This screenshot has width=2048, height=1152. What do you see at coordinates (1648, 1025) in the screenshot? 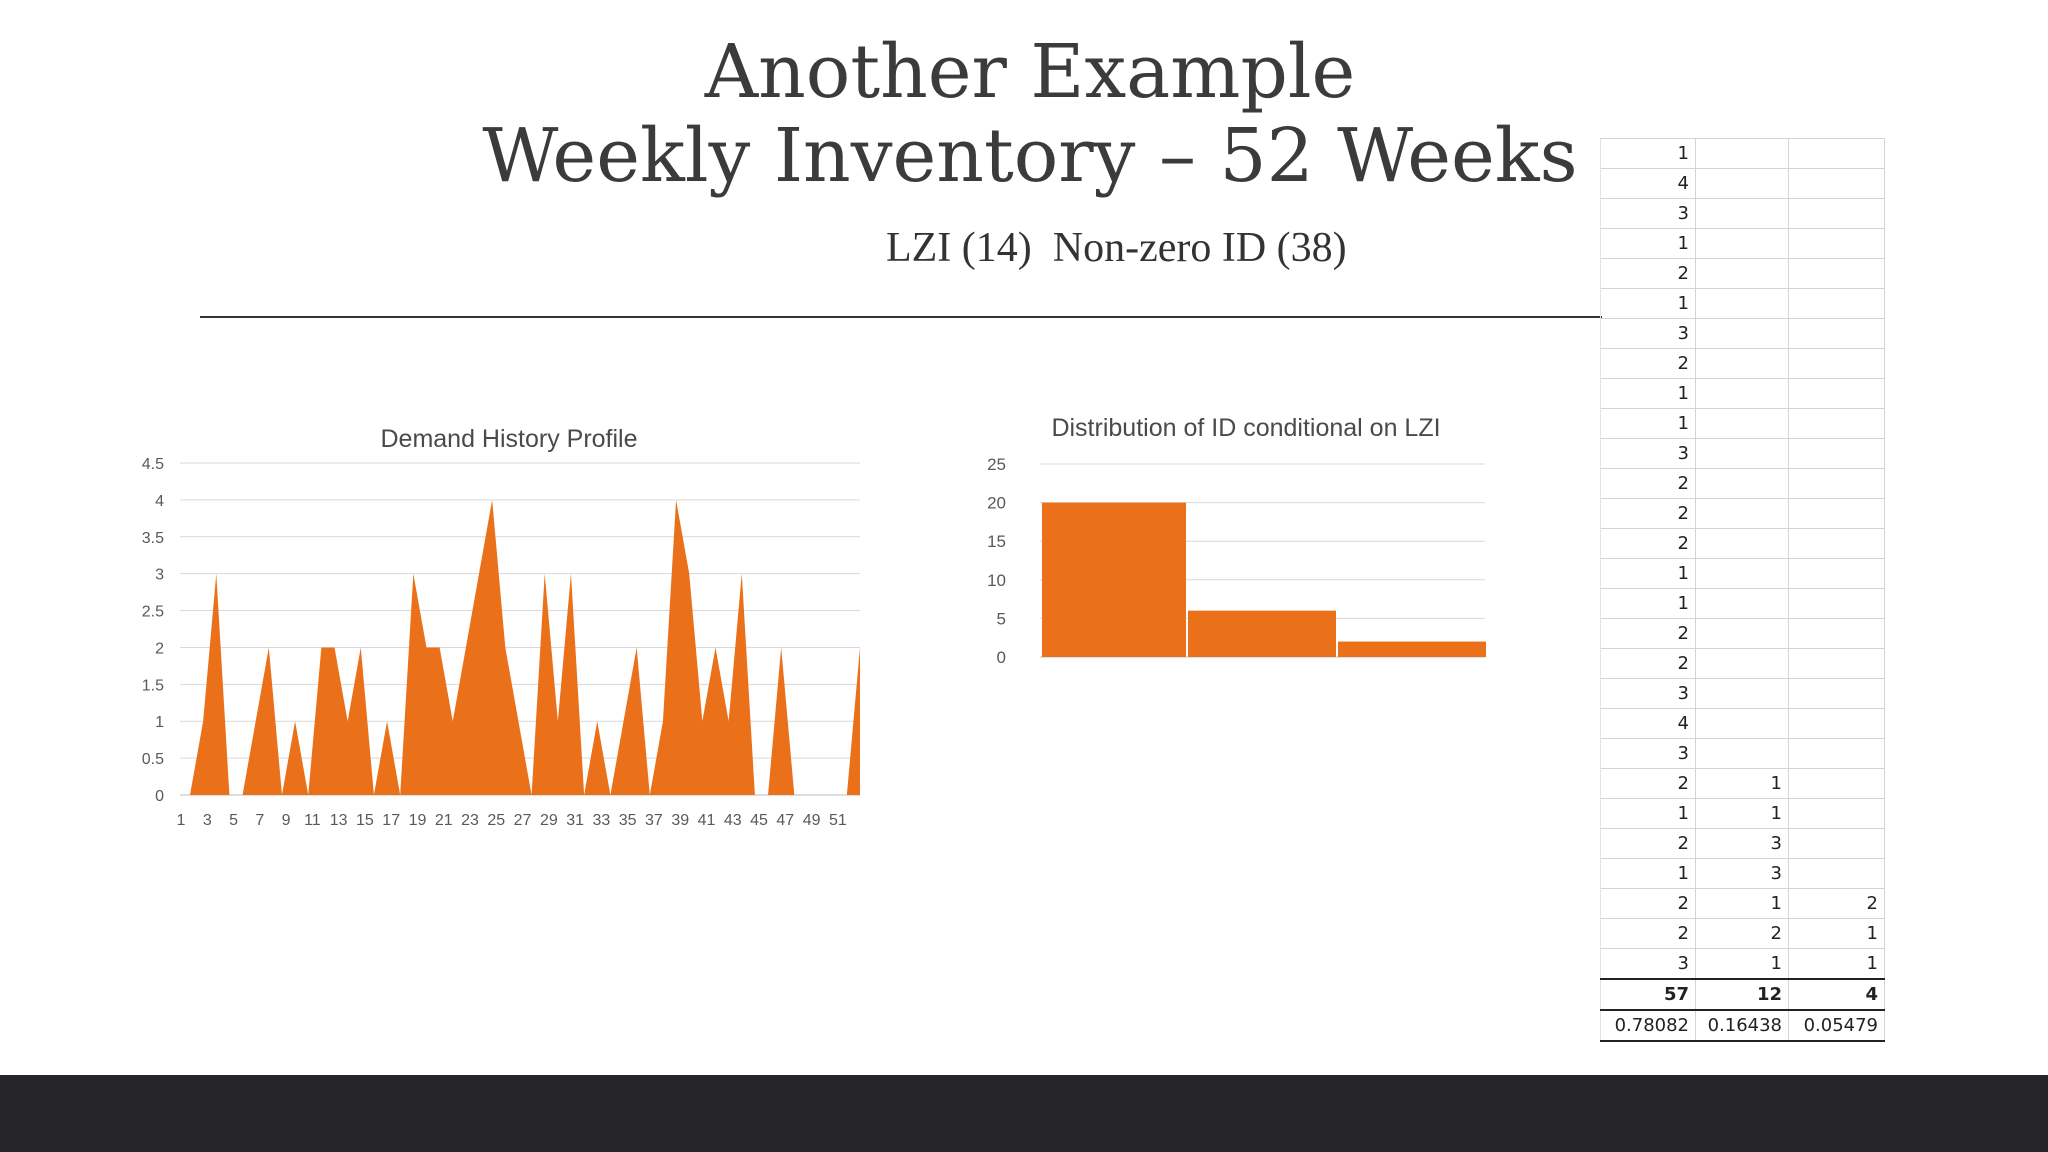
I see `table-cell: 0.78082` at bounding box center [1648, 1025].